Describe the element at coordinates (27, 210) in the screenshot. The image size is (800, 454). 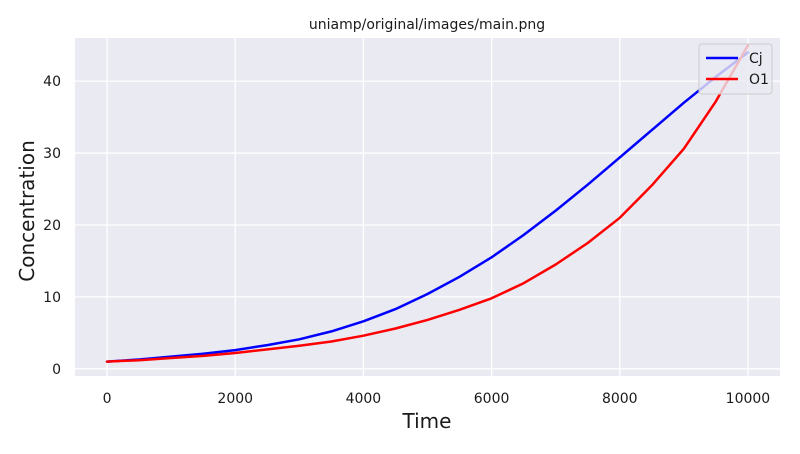
I see `y-axis-title: Concentration` at that location.